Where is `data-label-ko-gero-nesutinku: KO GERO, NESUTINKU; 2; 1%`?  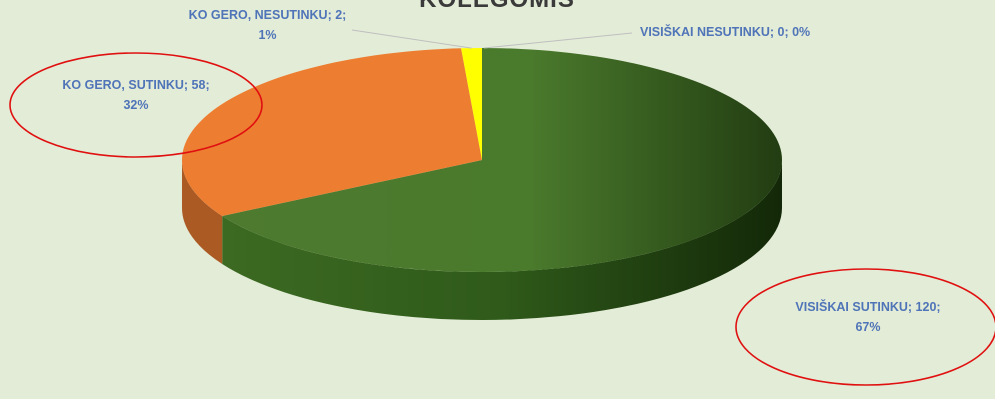 data-label-ko-gero-nesutinku: KO GERO, NESUTINKU; 2; 1% is located at coordinates (267, 25).